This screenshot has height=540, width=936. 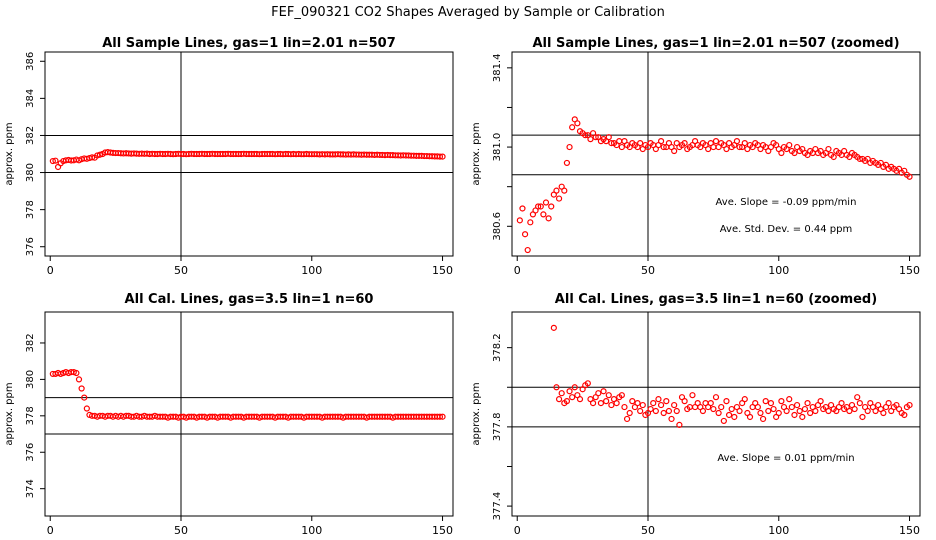 What do you see at coordinates (30, 98) in the screenshot?
I see `y-tick-label: 384` at bounding box center [30, 98].